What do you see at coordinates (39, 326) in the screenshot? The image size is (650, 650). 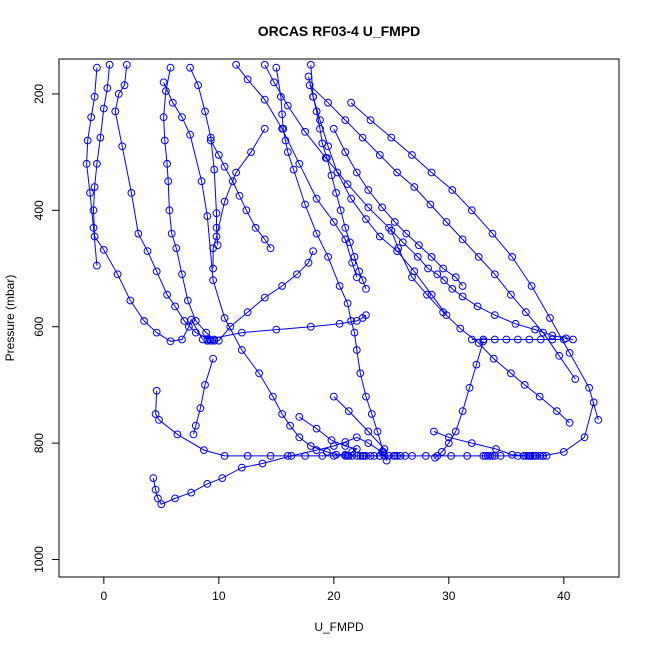 I see `y-tick-label: 600` at bounding box center [39, 326].